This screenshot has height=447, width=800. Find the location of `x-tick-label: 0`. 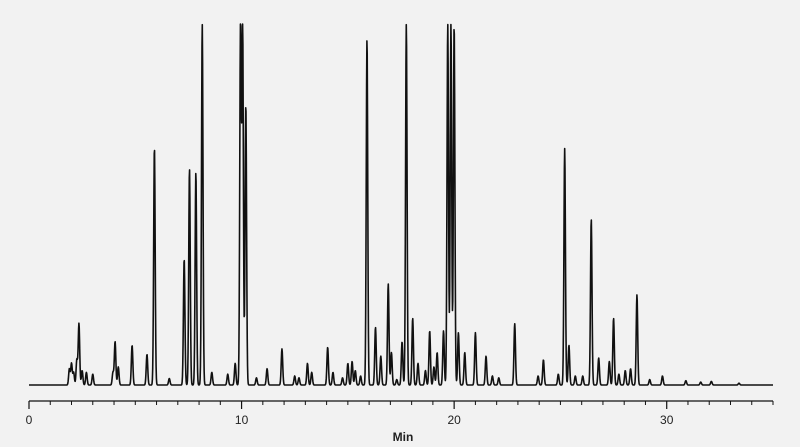

x-tick-label: 0 is located at coordinates (29, 420).